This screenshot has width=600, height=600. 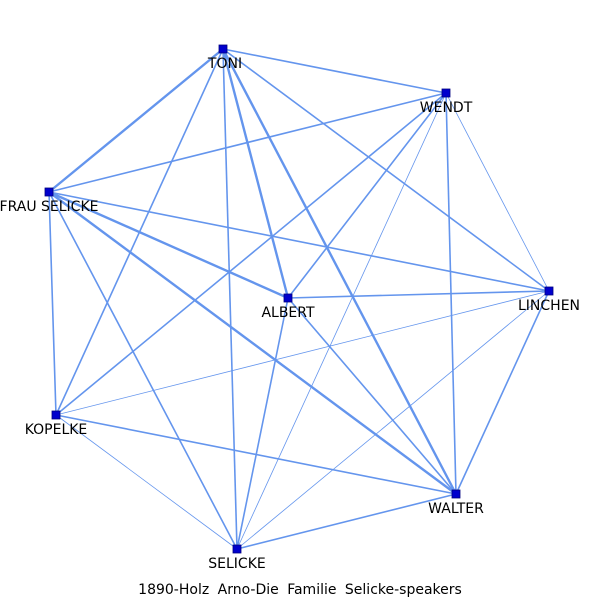 What do you see at coordinates (236, 564) in the screenshot?
I see `node-label-selicke: SELICKE` at bounding box center [236, 564].